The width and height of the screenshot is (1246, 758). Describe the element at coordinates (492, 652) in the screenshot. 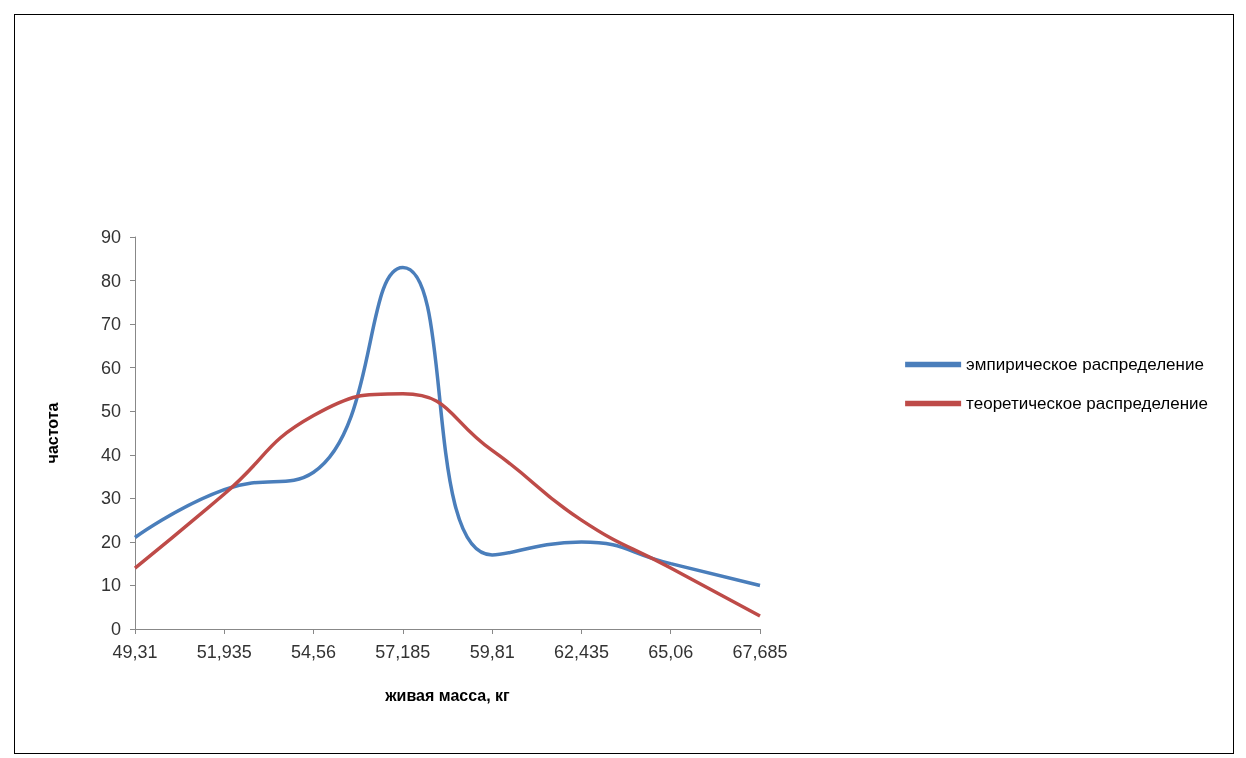

I see `x-tick-label: 59,81` at that location.